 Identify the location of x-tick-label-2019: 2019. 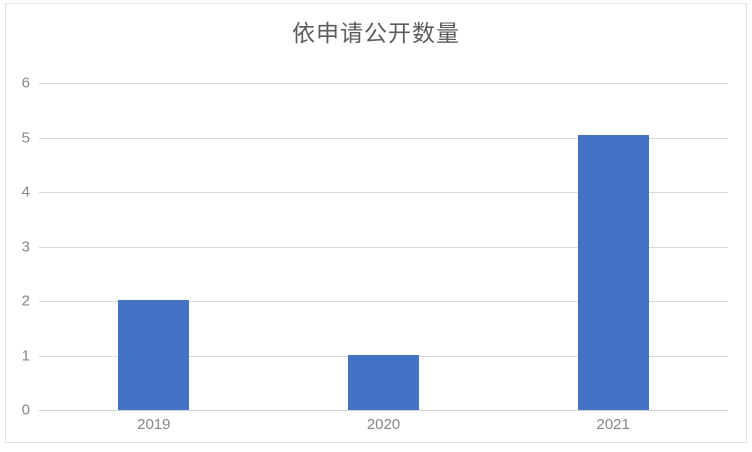
(154, 424).